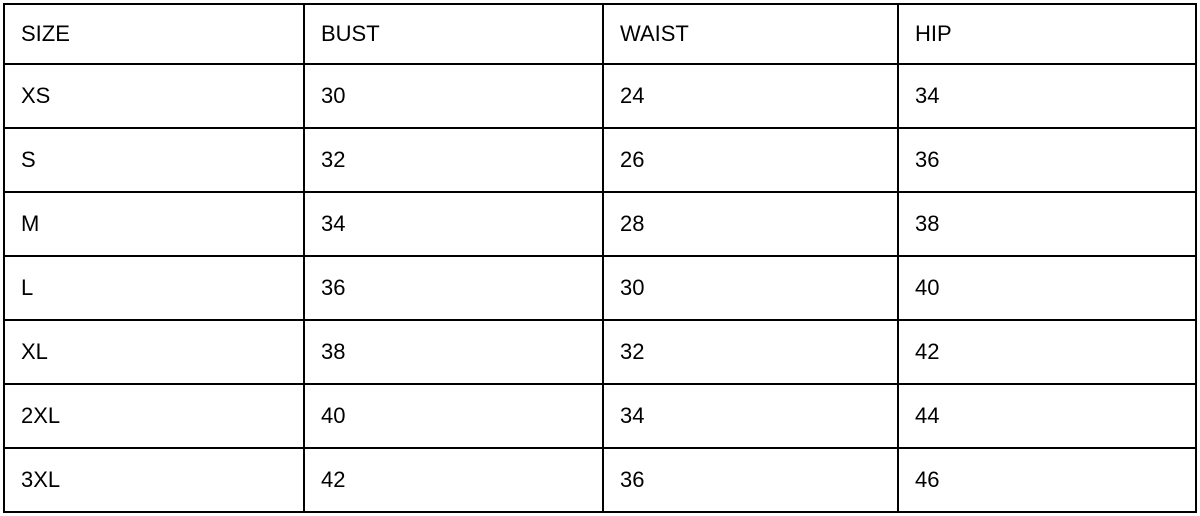  What do you see at coordinates (1047, 480) in the screenshot?
I see `hip-cell: 46` at bounding box center [1047, 480].